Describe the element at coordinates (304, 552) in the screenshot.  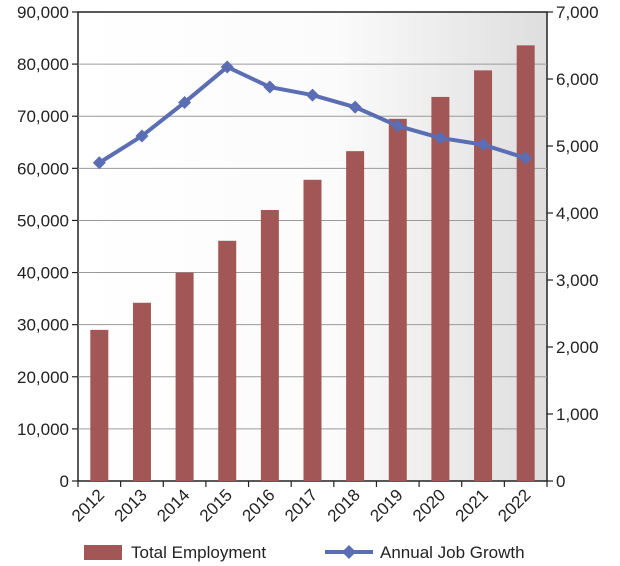
I see `legend: Total Employment Annual Job Growth` at that location.